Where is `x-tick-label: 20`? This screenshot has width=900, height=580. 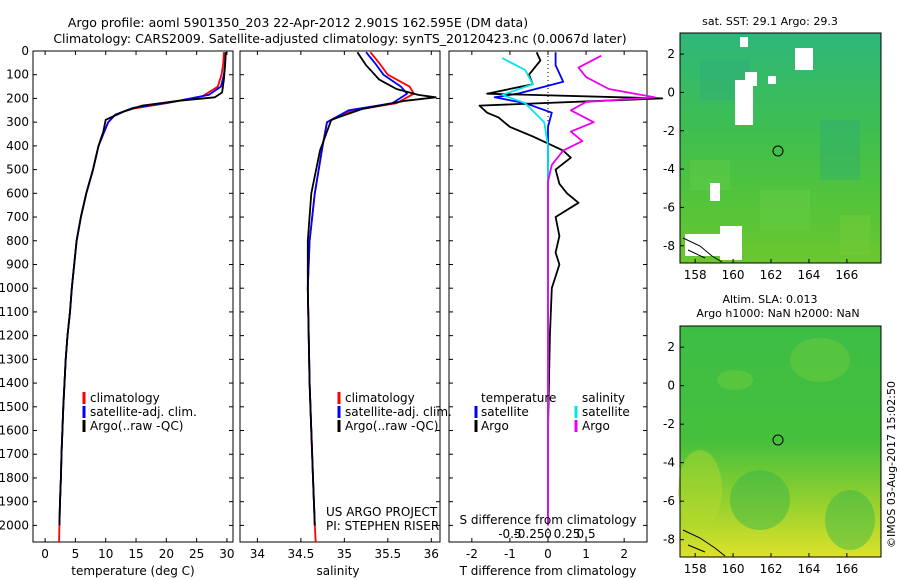
x-tick-label: 20 is located at coordinates (166, 554).